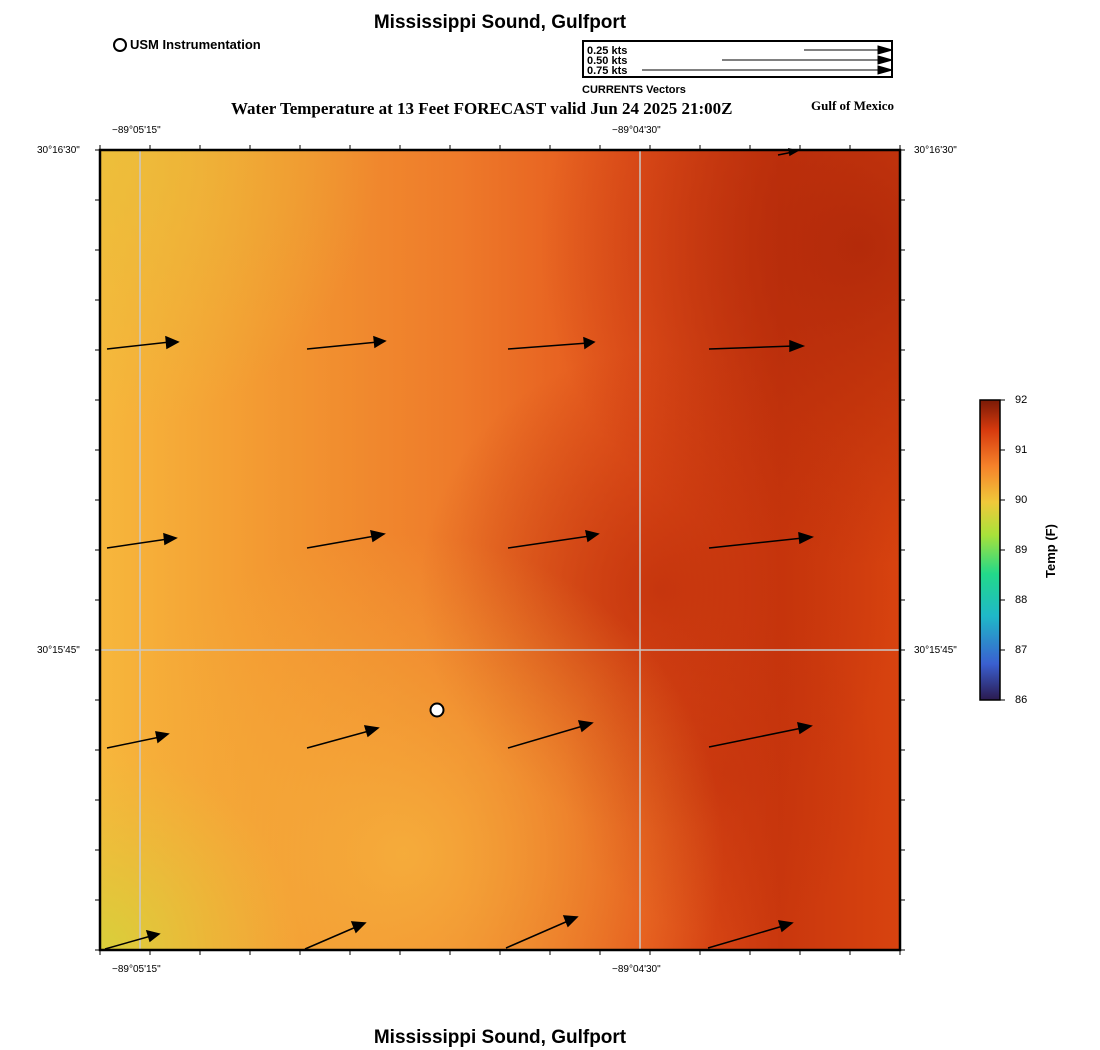 This screenshot has height=1050, width=1100. Describe the element at coordinates (607, 51) in the screenshot. I see `vector-scale-label: 0.25 kts` at that location.